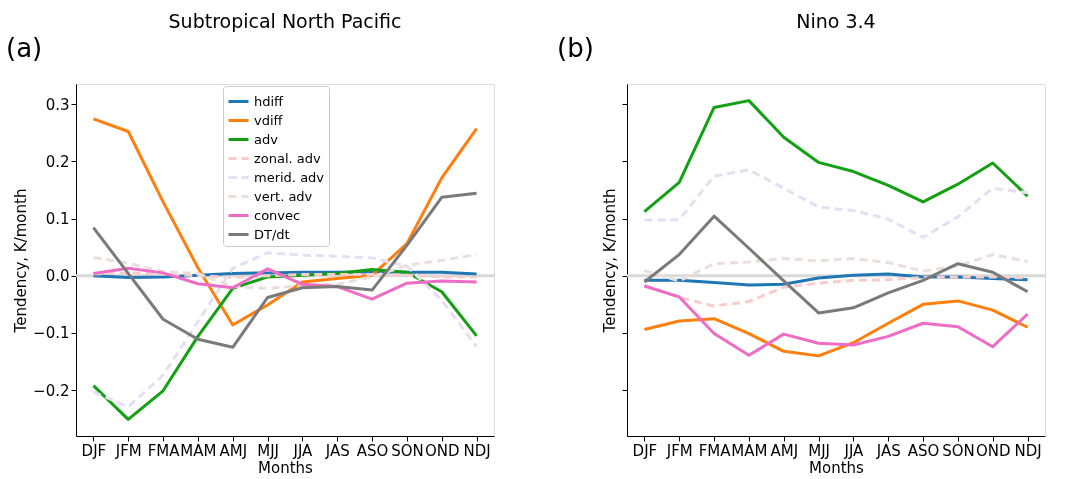 The image size is (1078, 479). I want to click on legend-label: zonal. adv, so click(288, 158).